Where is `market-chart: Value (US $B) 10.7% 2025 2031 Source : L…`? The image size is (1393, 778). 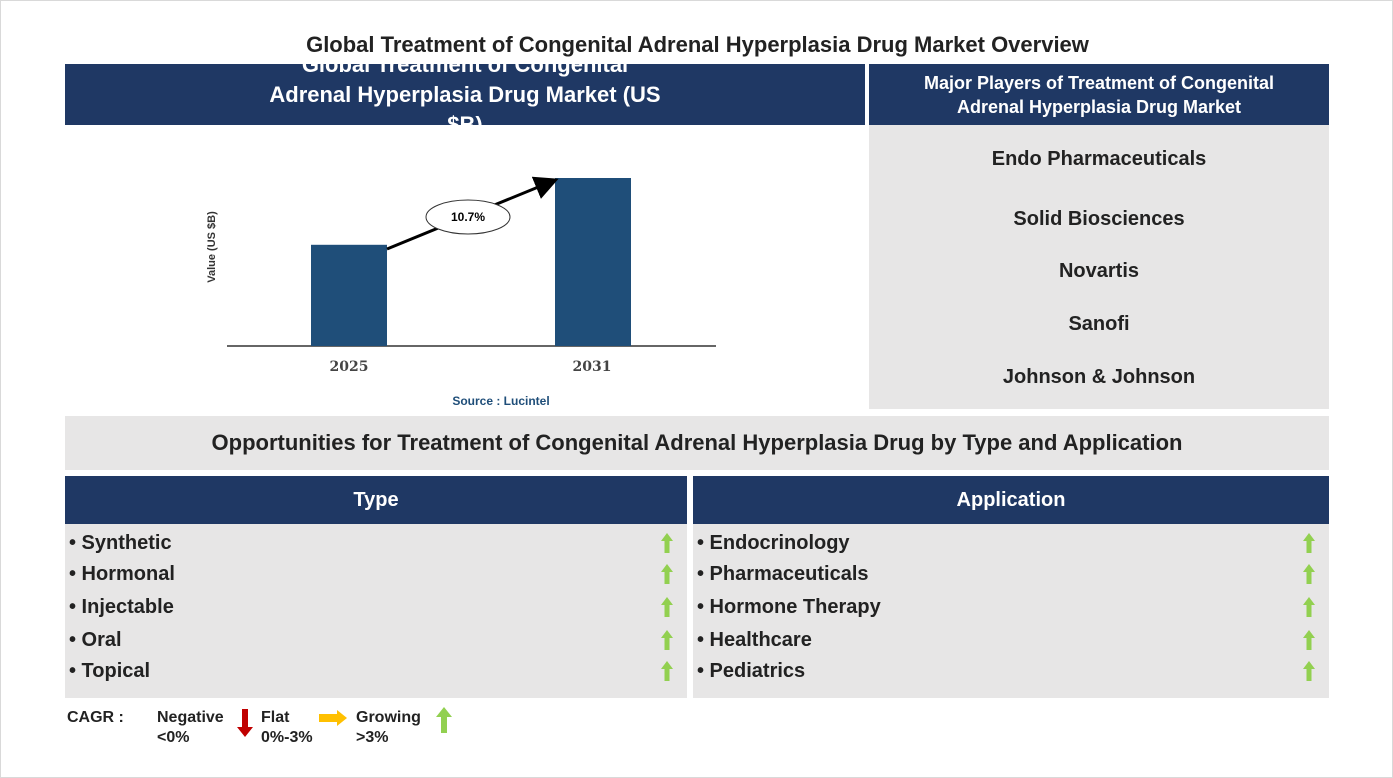 market-chart: Value (US $B) 10.7% 2025 2031 Source : L… is located at coordinates (461, 292).